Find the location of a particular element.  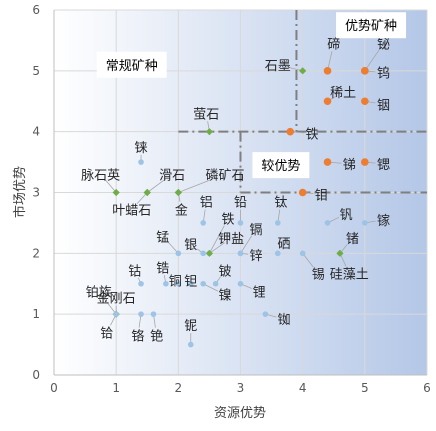

region-label: 较优势 is located at coordinates (280, 166).